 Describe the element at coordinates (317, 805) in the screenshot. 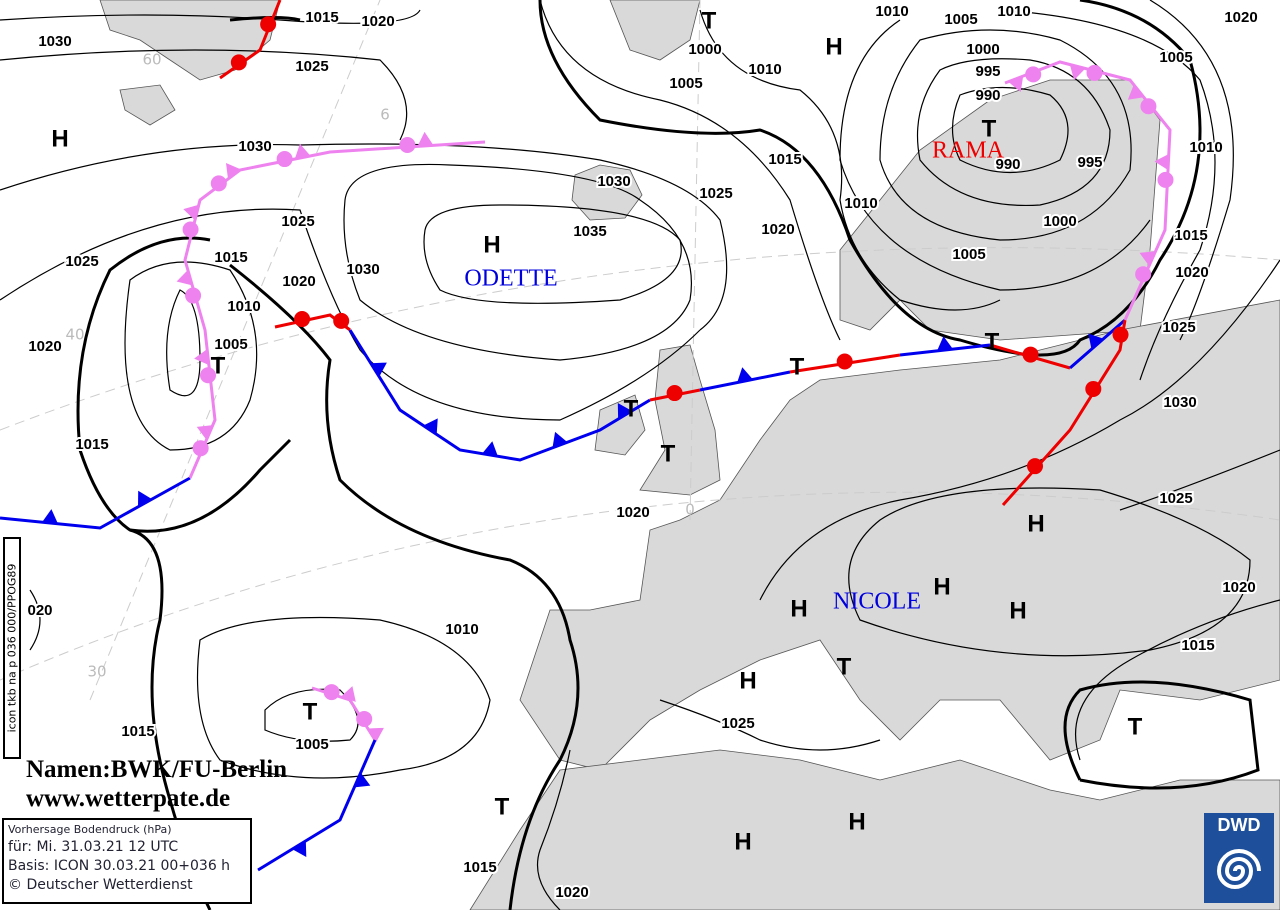

I see `cold-front` at that location.